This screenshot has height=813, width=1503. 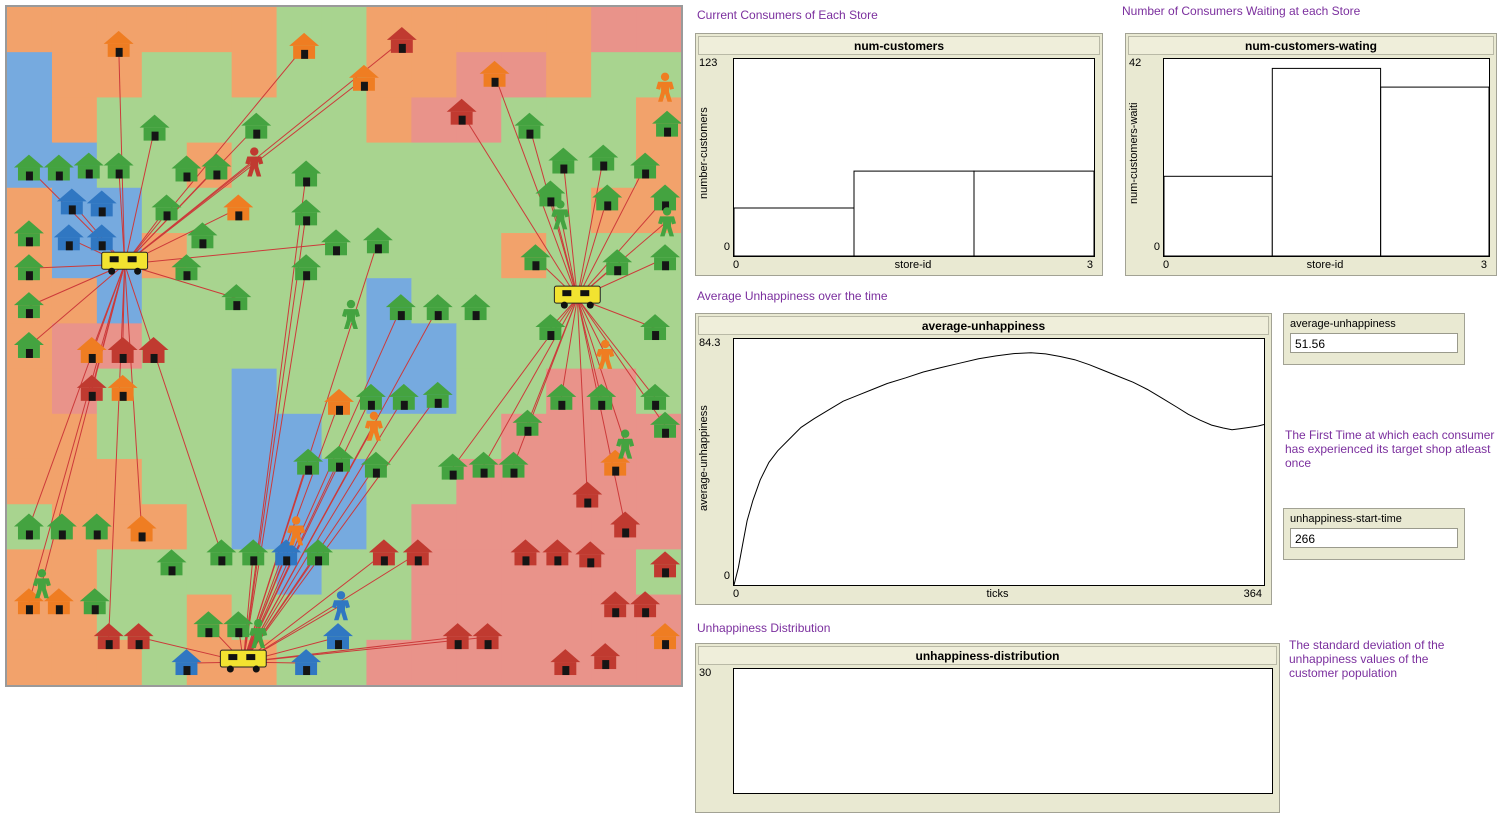 What do you see at coordinates (710, 343) in the screenshot?
I see `y-max-label: 84.3` at bounding box center [710, 343].